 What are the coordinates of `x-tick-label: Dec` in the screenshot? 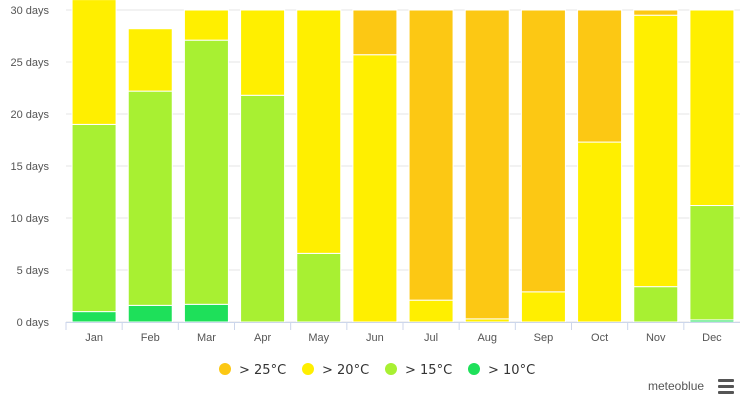 It's located at (712, 338).